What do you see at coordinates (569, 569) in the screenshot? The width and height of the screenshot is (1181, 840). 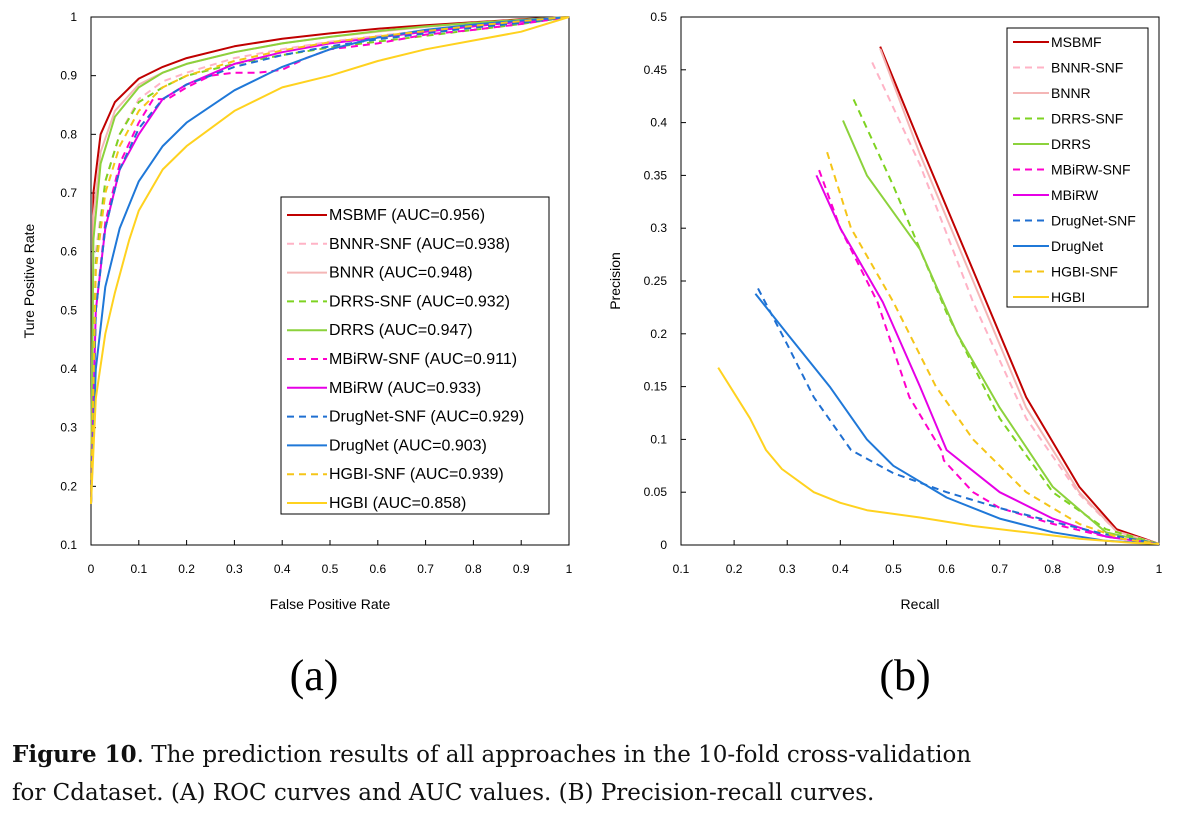 I see `roc-xtick-label: 1` at bounding box center [569, 569].